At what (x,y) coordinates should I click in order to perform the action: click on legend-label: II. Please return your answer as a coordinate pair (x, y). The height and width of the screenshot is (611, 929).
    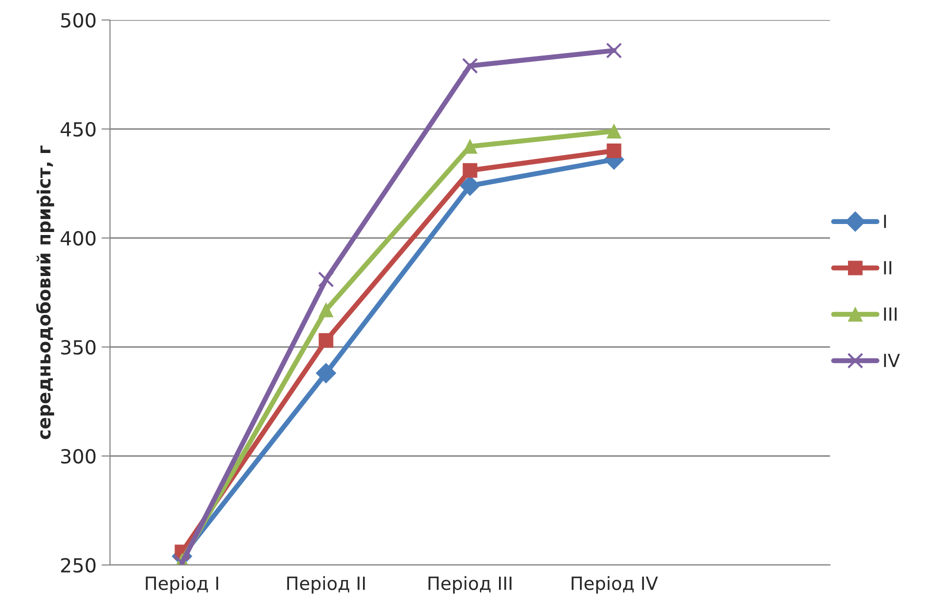
    Looking at the image, I should click on (888, 267).